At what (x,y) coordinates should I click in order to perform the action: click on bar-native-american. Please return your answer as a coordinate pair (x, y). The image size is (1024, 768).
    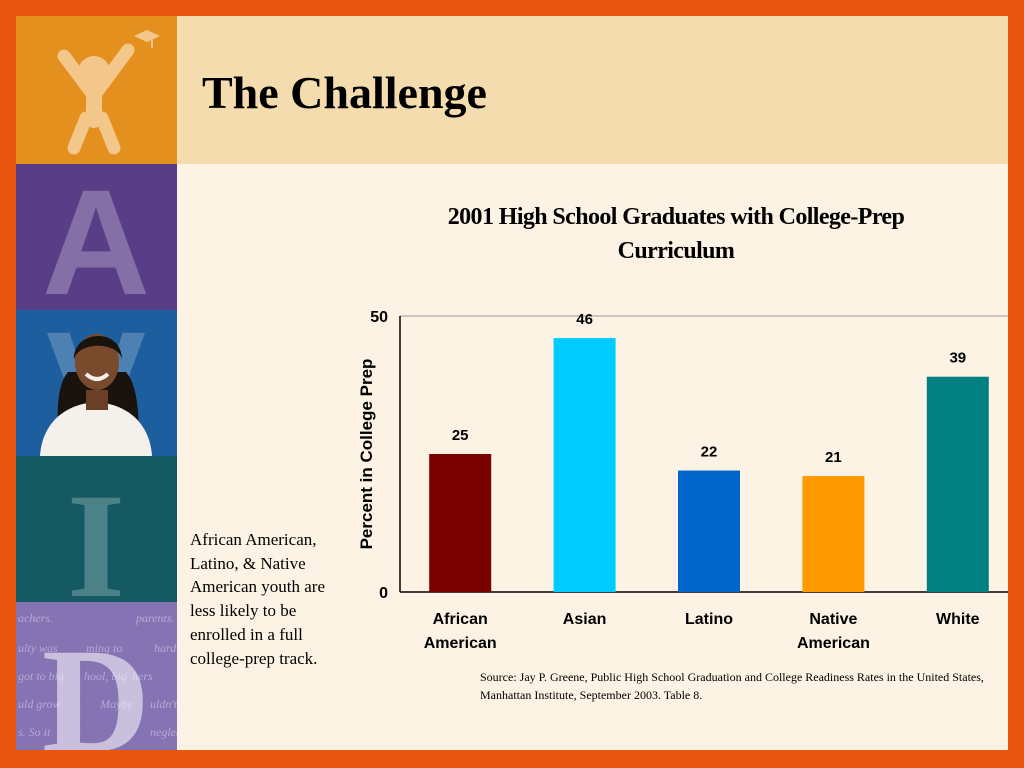
    Looking at the image, I should click on (833, 534).